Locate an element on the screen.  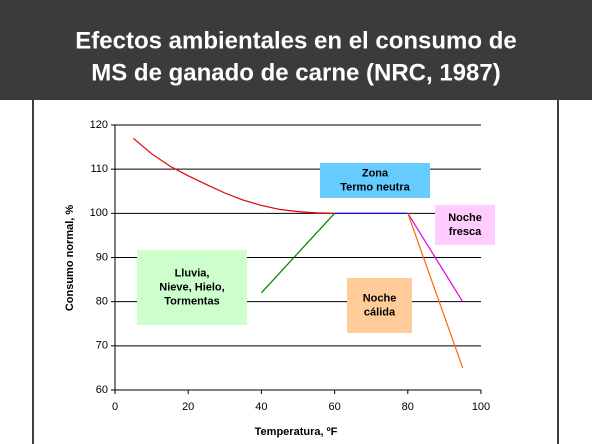
x-axis-label: Temperatura, ºF is located at coordinates (296, 432).